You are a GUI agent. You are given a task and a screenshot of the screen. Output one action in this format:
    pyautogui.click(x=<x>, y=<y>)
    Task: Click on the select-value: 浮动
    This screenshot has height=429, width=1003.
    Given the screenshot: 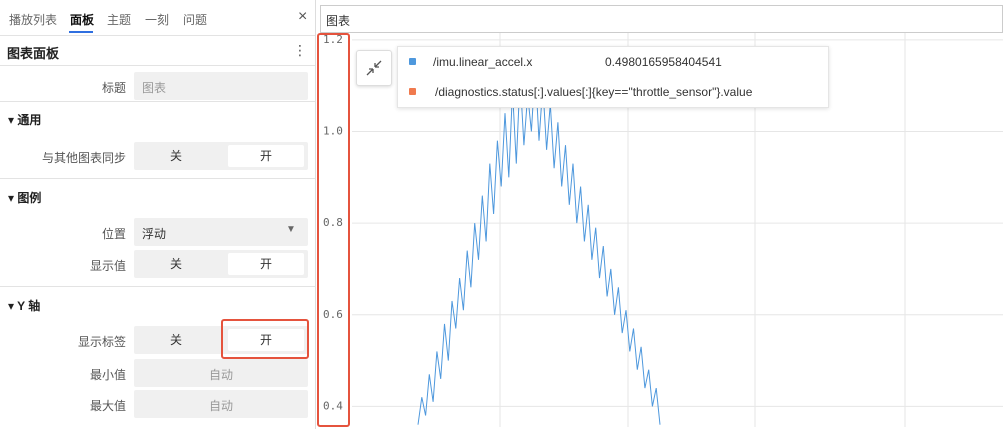 What is the action you would take?
    pyautogui.click(x=154, y=234)
    